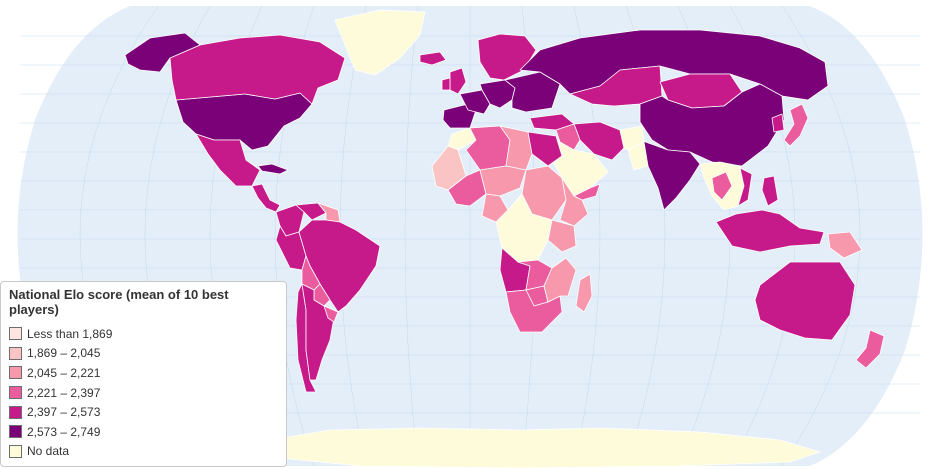  What do you see at coordinates (770, 191) in the screenshot?
I see `region-philippines` at bounding box center [770, 191].